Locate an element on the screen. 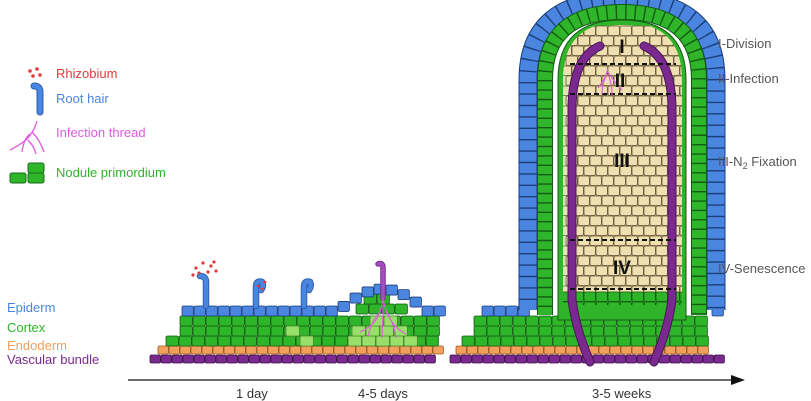 This screenshot has width=811, height=401. zone-1-numeral: I is located at coordinates (621, 47).